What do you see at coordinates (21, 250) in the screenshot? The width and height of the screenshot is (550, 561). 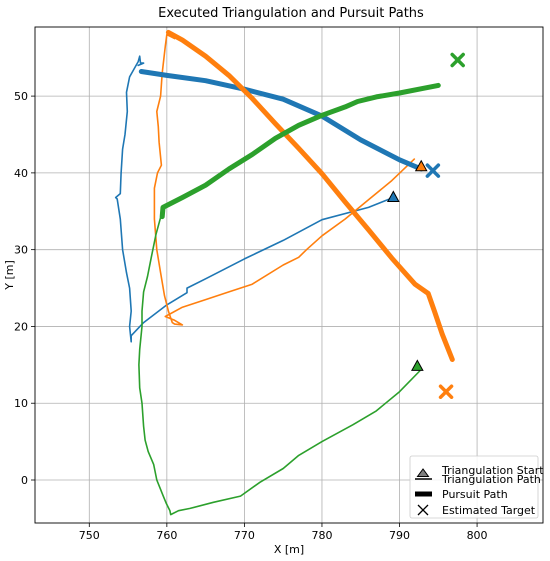 I see `y-tick-label: 30` at bounding box center [21, 250].